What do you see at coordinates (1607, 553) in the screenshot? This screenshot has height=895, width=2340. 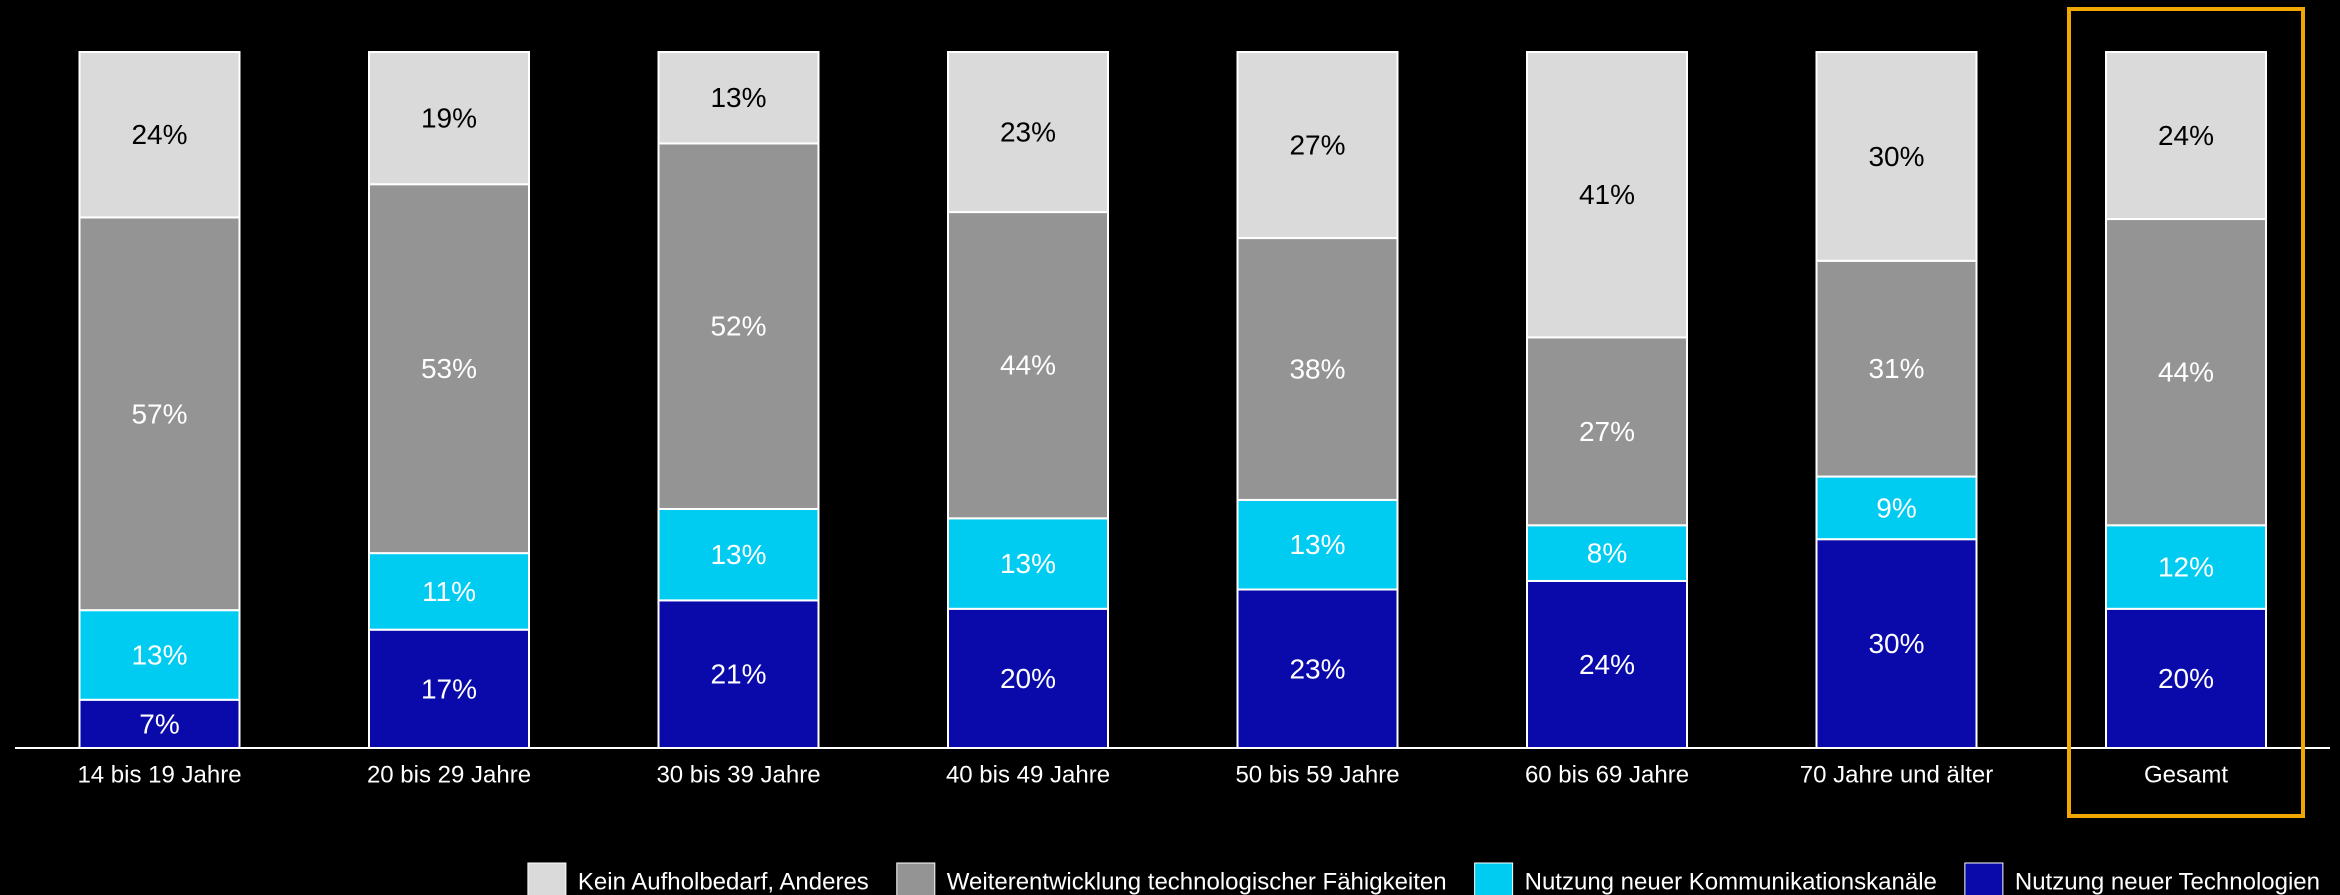 I see `data-label: 8%` at bounding box center [1607, 553].